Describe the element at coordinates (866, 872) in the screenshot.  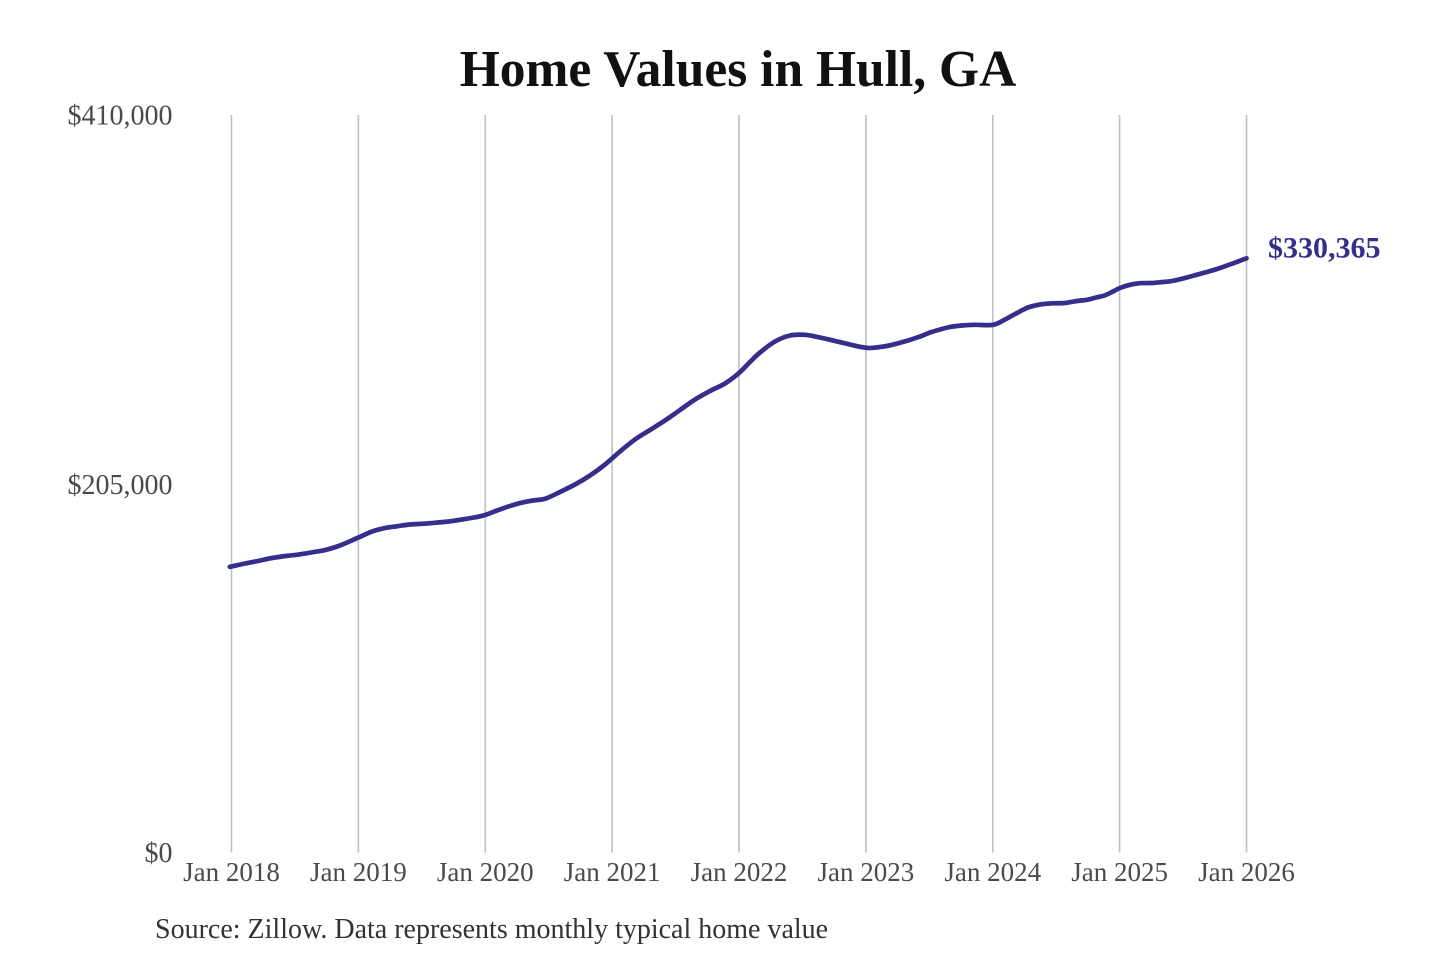
I see `svg-text: Jan 2023` at that location.